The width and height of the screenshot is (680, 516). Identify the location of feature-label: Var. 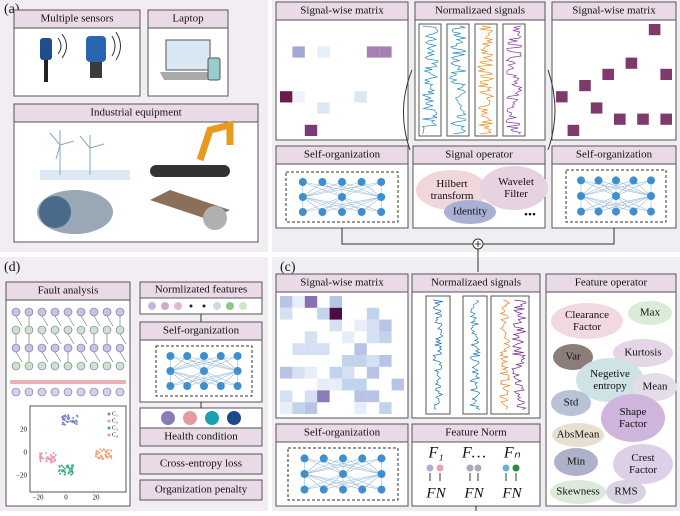
(573, 357).